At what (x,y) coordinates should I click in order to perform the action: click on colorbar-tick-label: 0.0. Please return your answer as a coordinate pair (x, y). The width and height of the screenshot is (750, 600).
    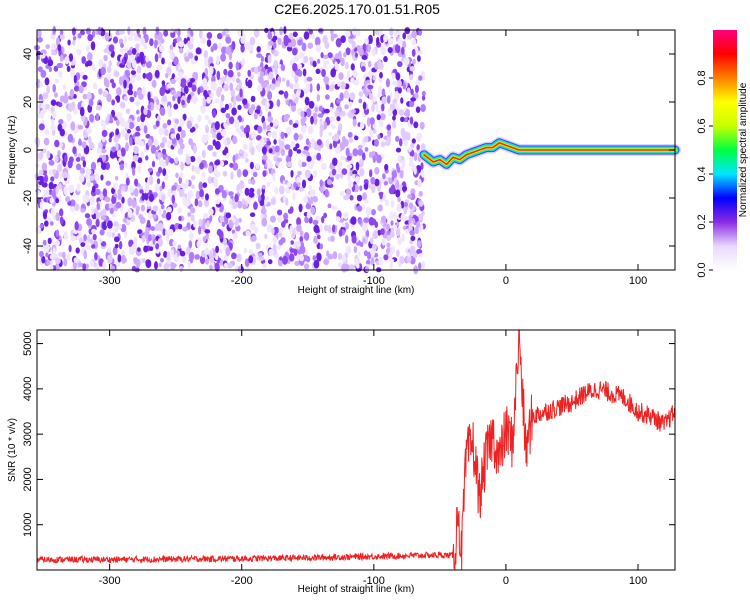
    Looking at the image, I should click on (702, 269).